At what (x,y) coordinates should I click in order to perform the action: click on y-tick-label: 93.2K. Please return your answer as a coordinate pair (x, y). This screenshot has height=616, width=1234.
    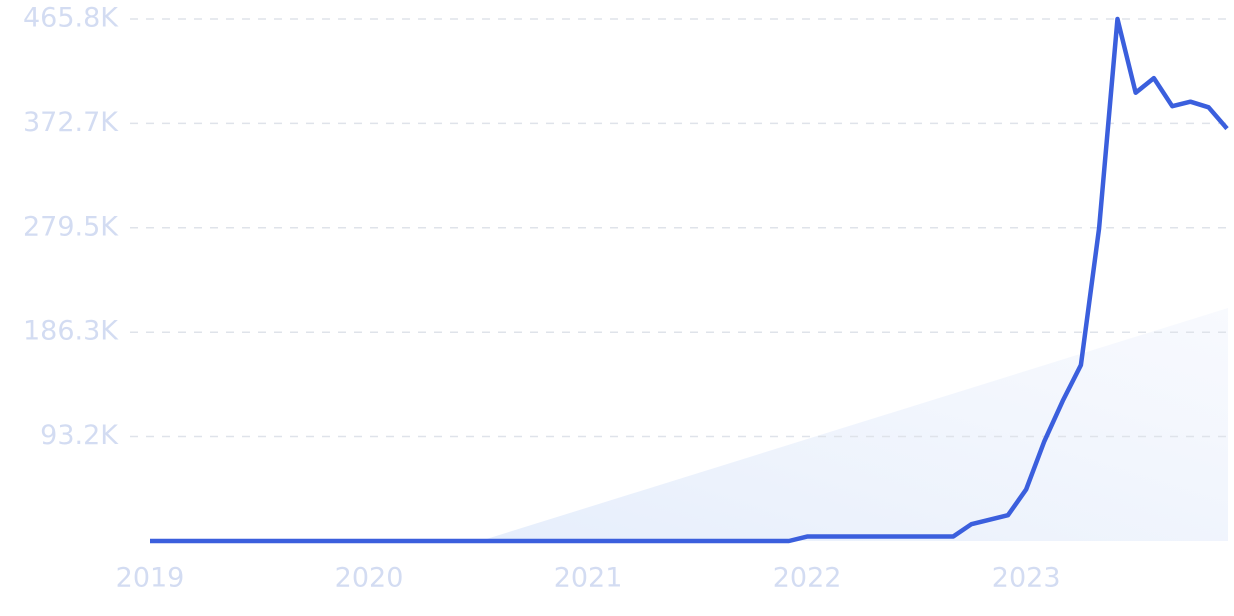
    Looking at the image, I should click on (79, 435).